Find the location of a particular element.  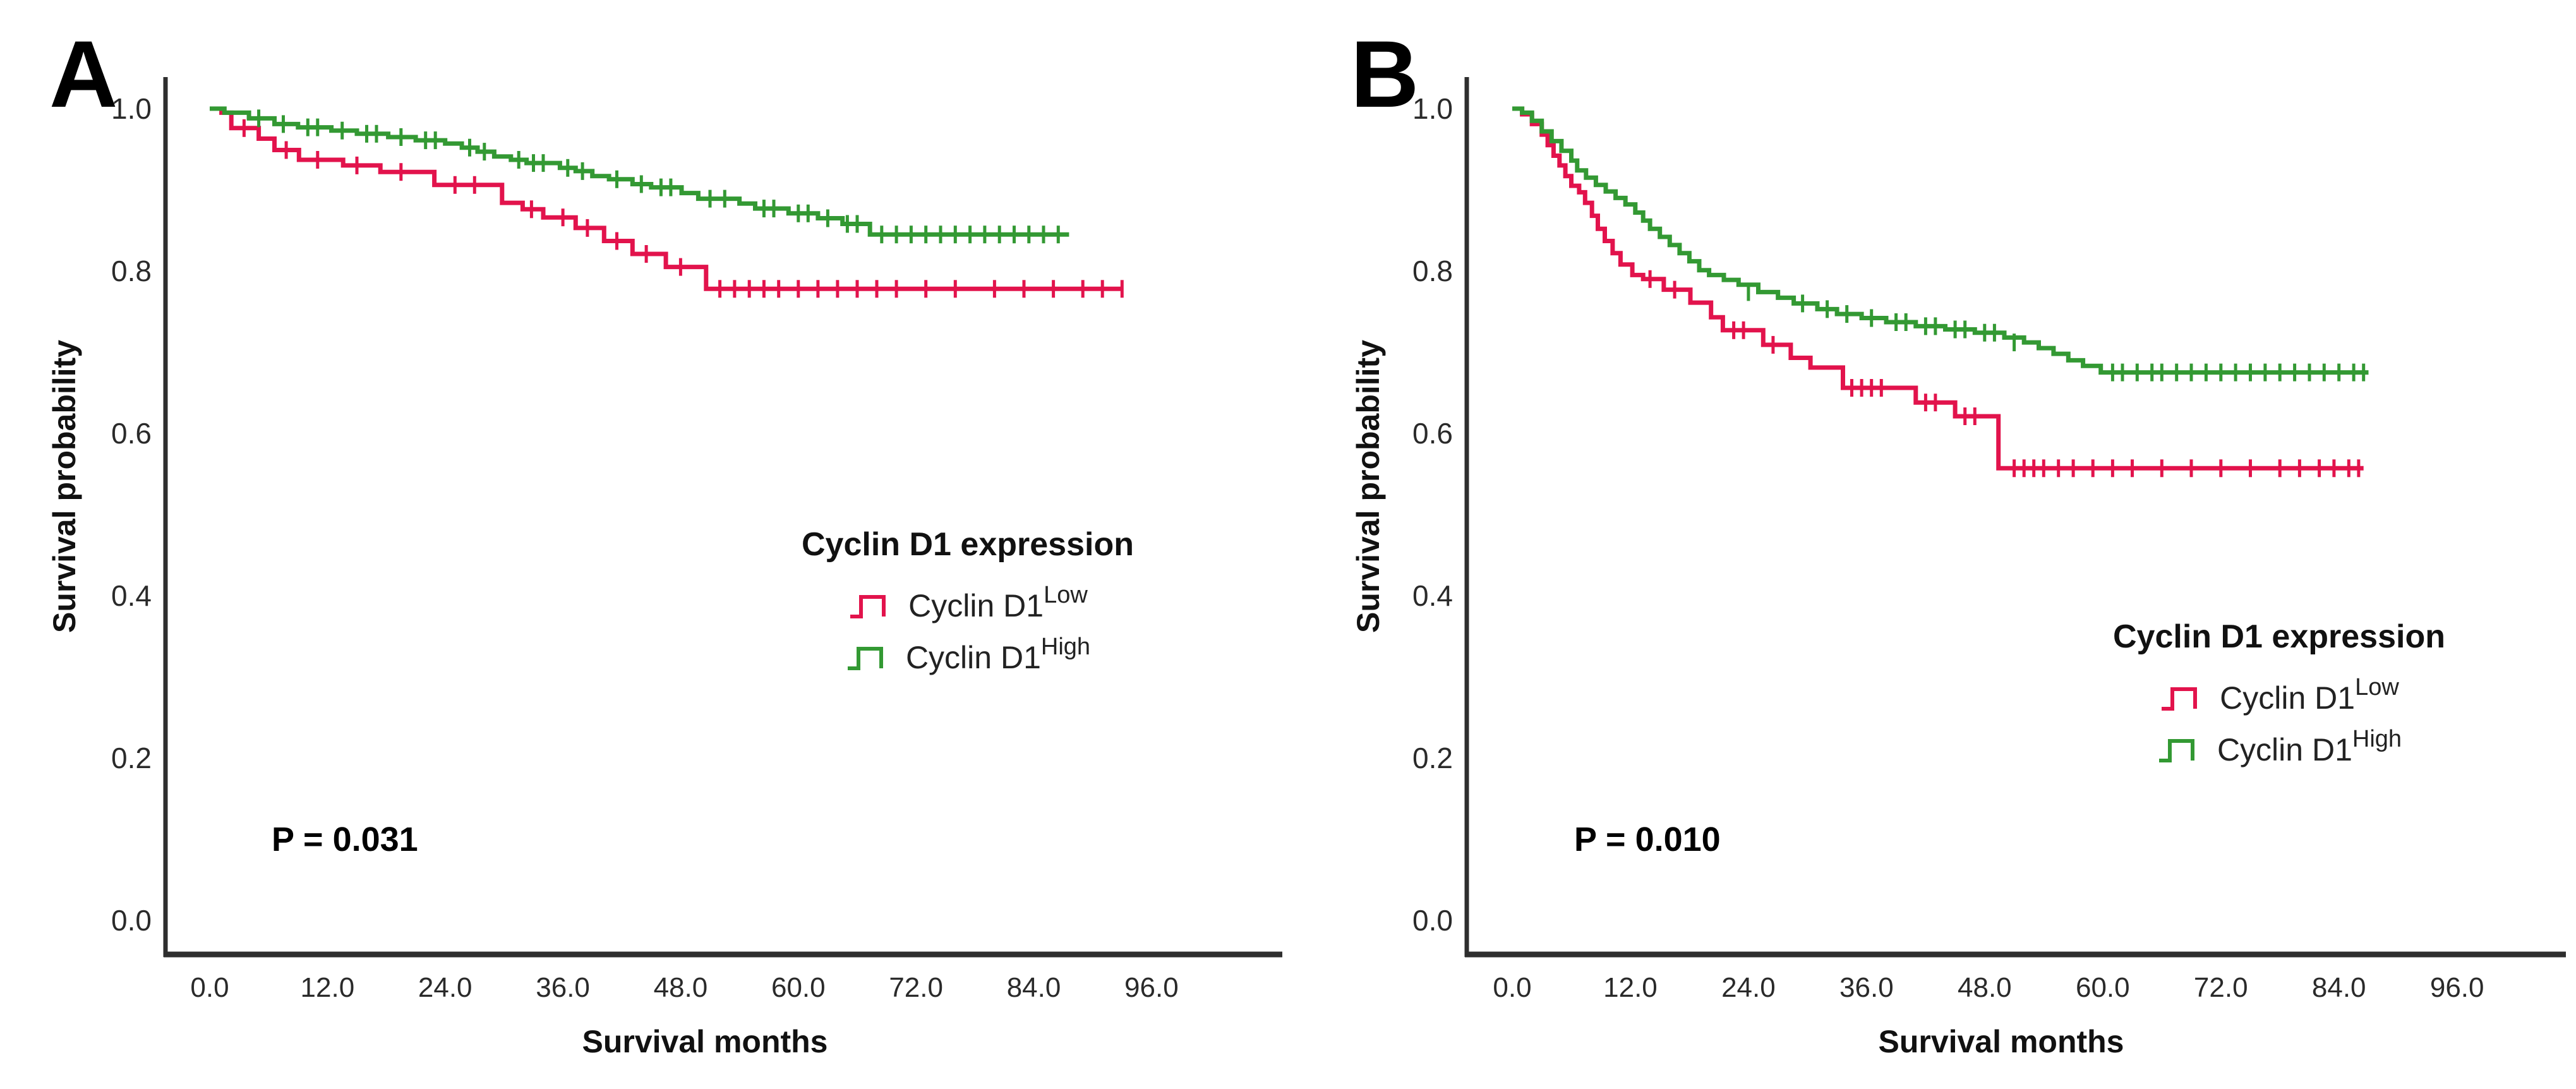

km-curve-low-b is located at coordinates (1938, 289).